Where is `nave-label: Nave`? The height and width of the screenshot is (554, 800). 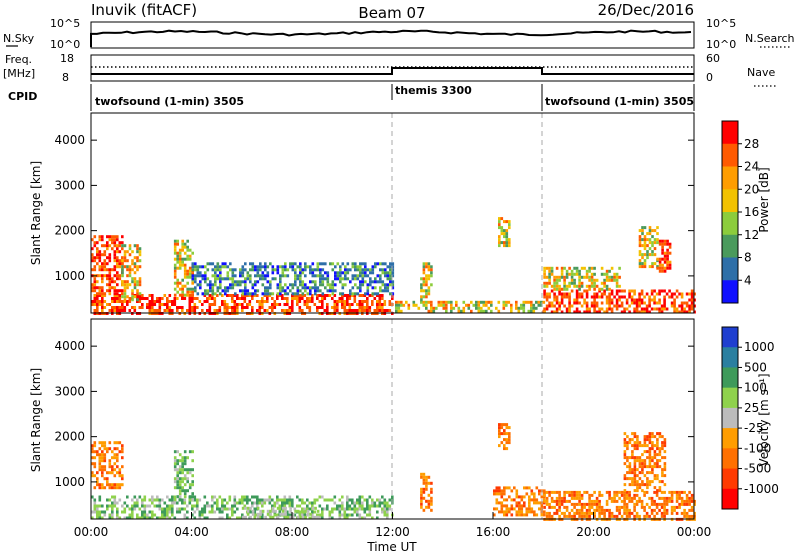 nave-label: Nave is located at coordinates (761, 72).